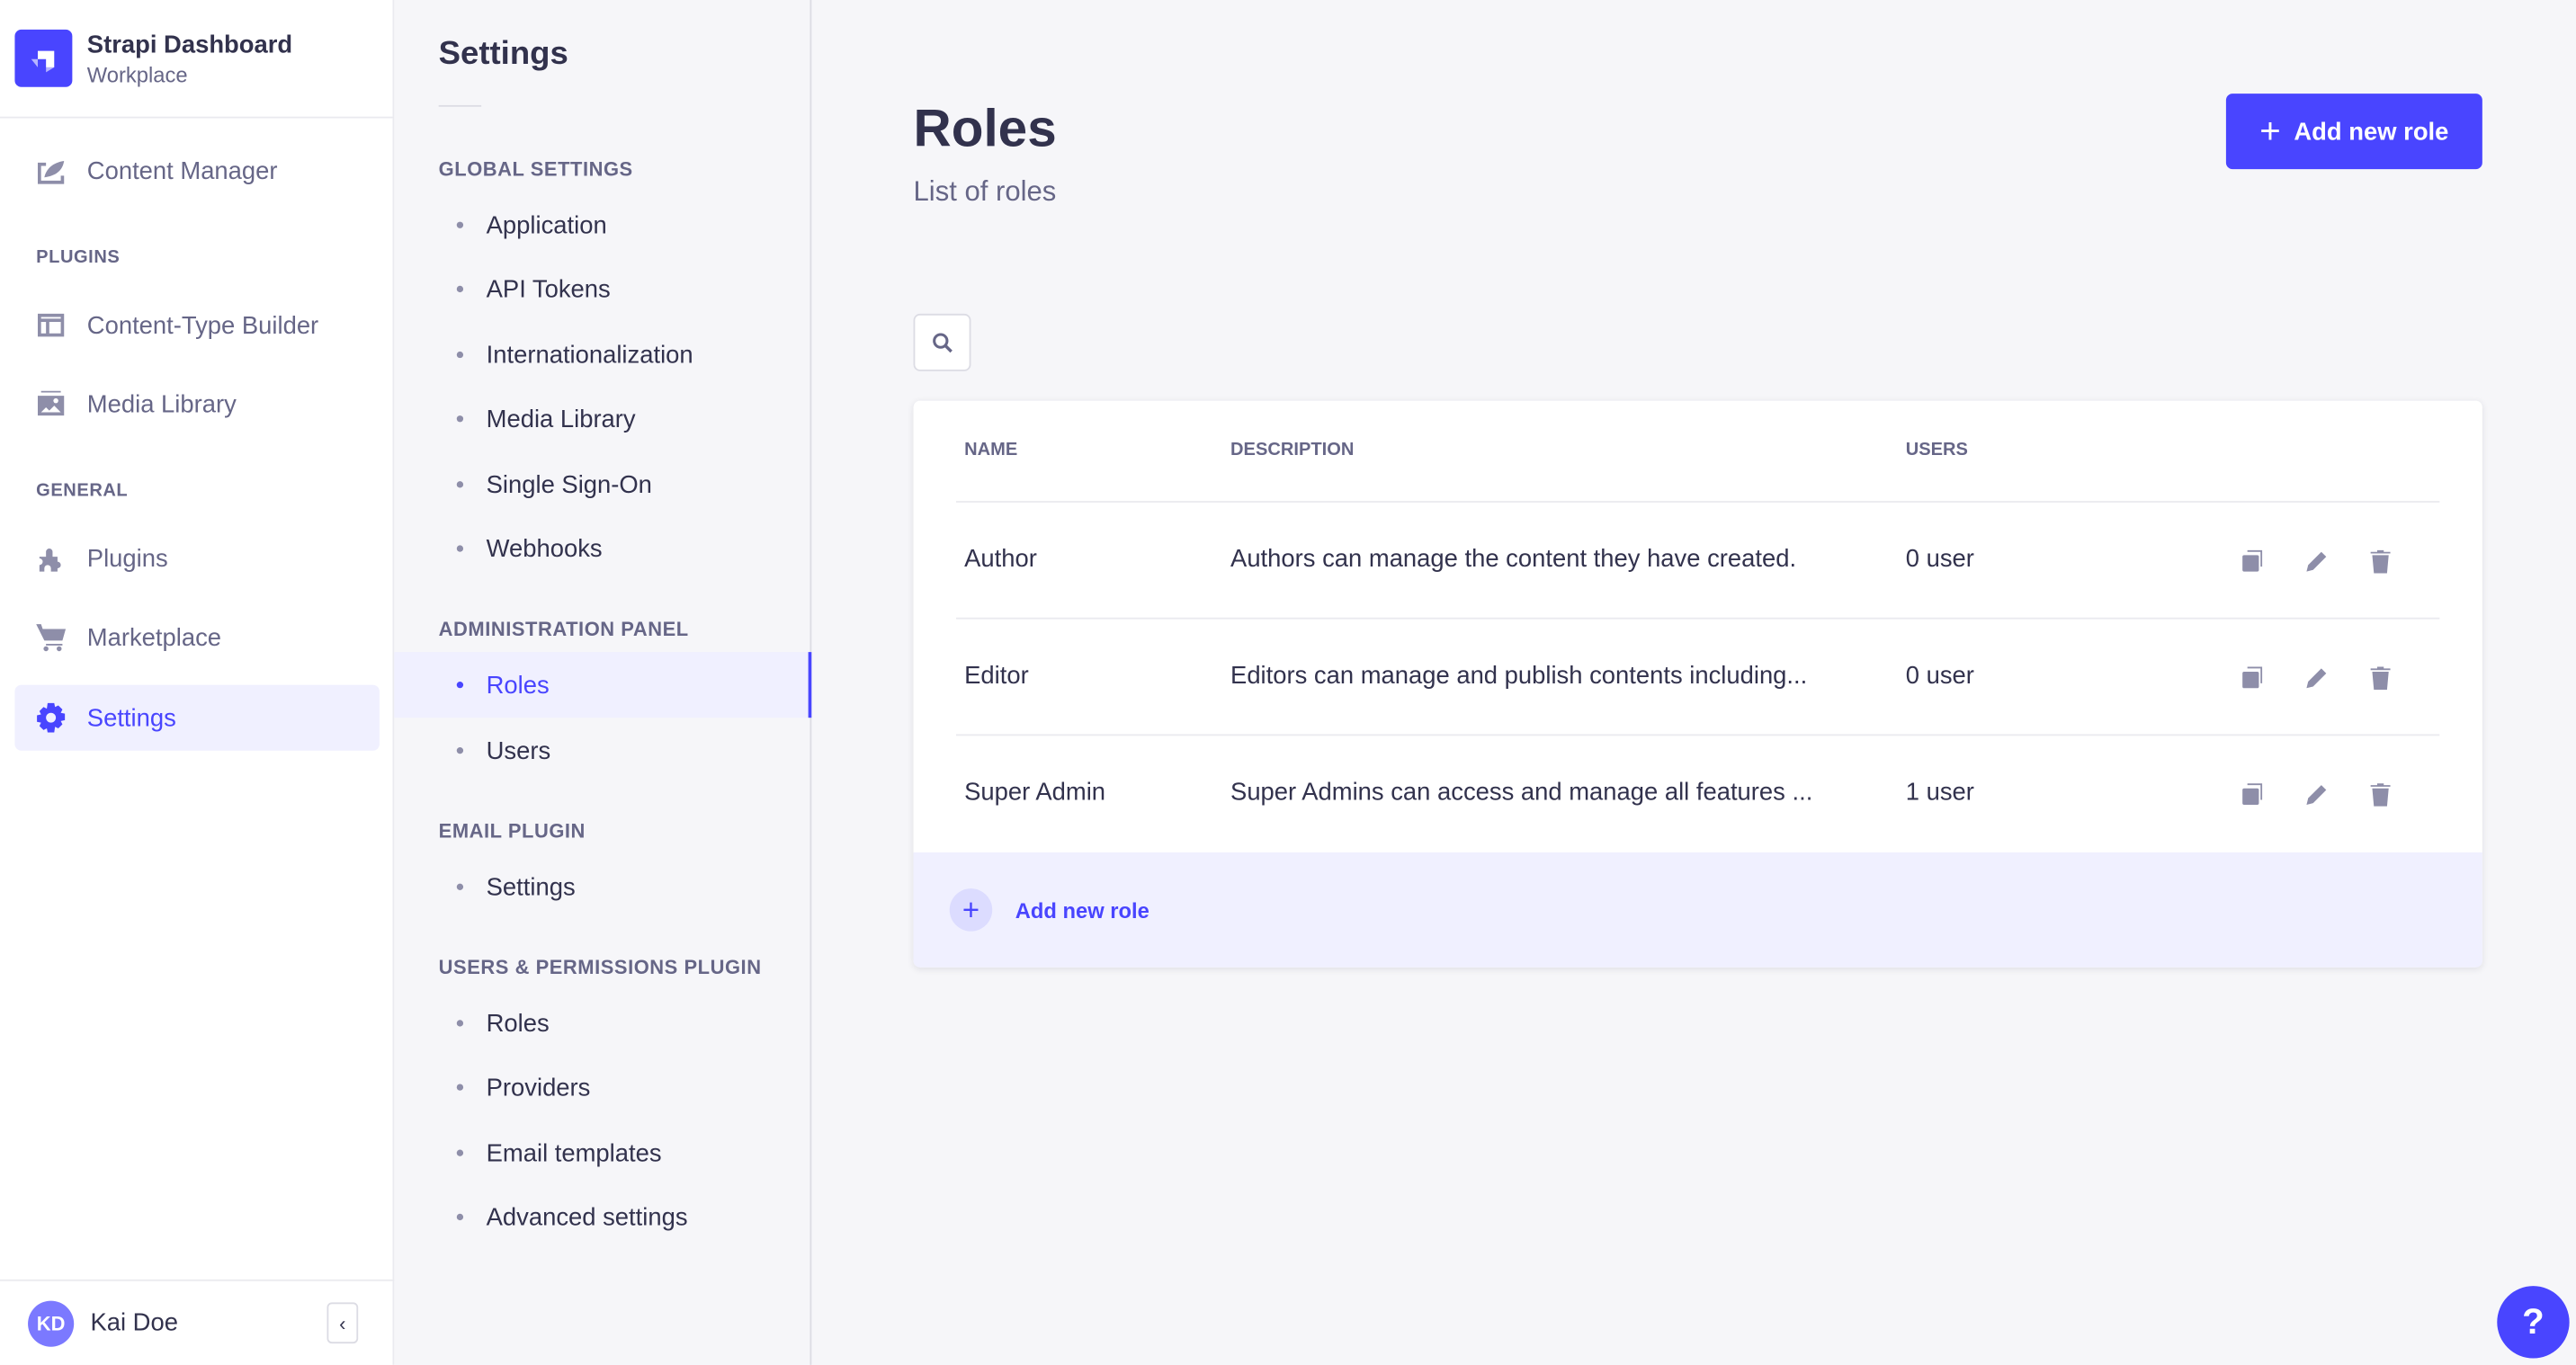 The width and height of the screenshot is (2576, 1365). Describe the element at coordinates (602, 887) in the screenshot. I see `subnav-email-settings: Settings` at that location.